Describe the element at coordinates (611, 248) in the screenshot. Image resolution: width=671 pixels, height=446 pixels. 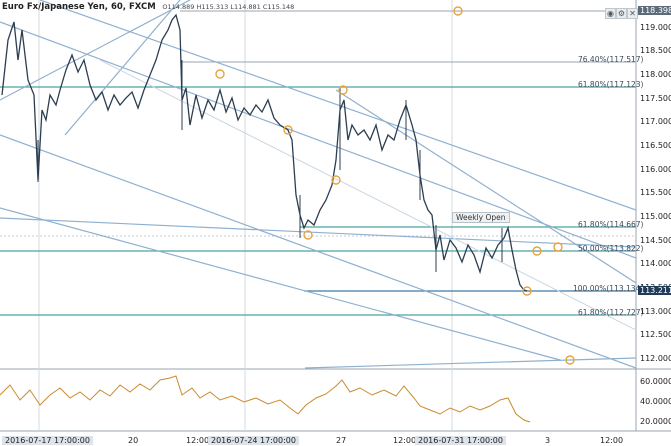
I see `fib-label-50: 50.00%(113.822)` at that location.